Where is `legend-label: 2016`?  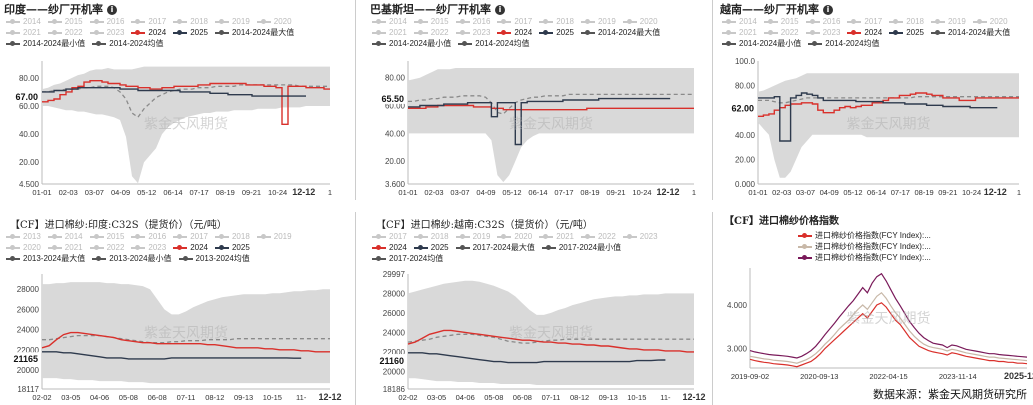 legend-label: 2016 is located at coordinates (115, 21).